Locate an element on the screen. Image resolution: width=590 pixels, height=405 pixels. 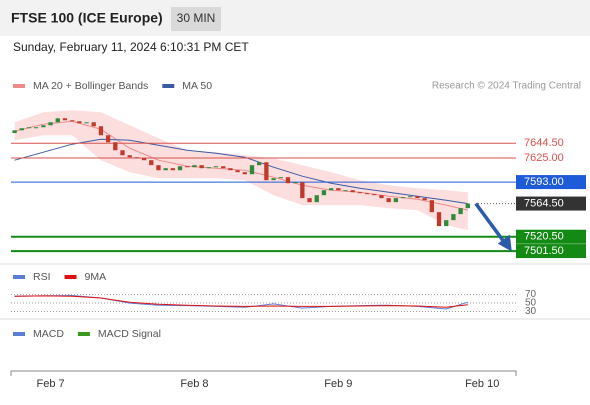
ma-line is located at coordinates (241, 171).